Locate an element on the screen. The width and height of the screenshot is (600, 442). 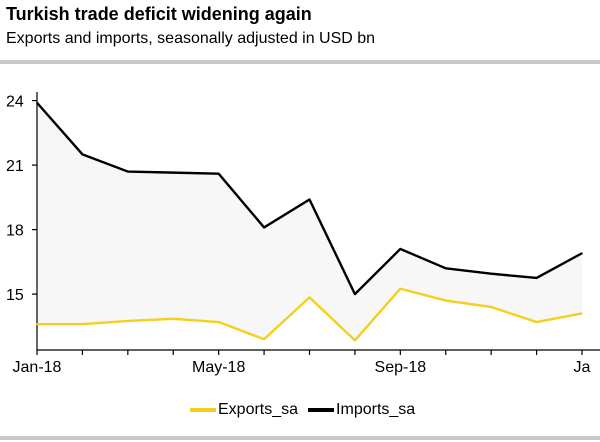
legend-swatch-exports is located at coordinates (203, 410).